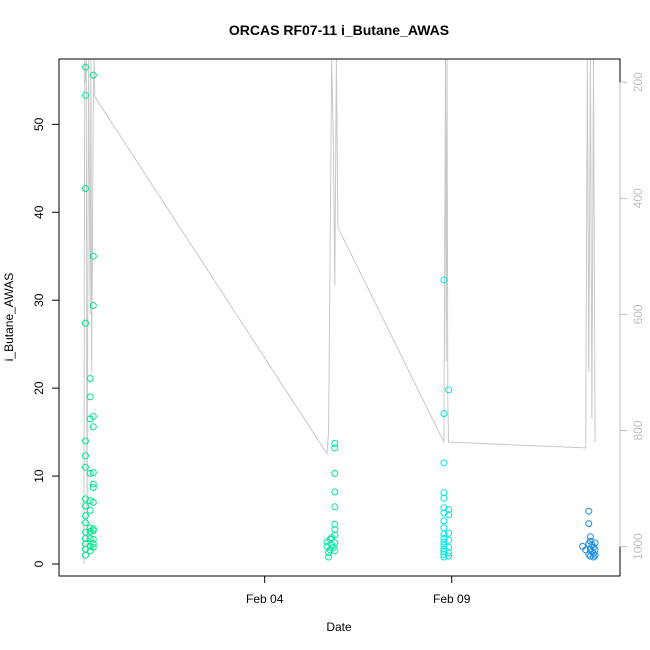  Describe the element at coordinates (9, 317) in the screenshot. I see `y-axis-label: i_Butane_AWAS` at that location.